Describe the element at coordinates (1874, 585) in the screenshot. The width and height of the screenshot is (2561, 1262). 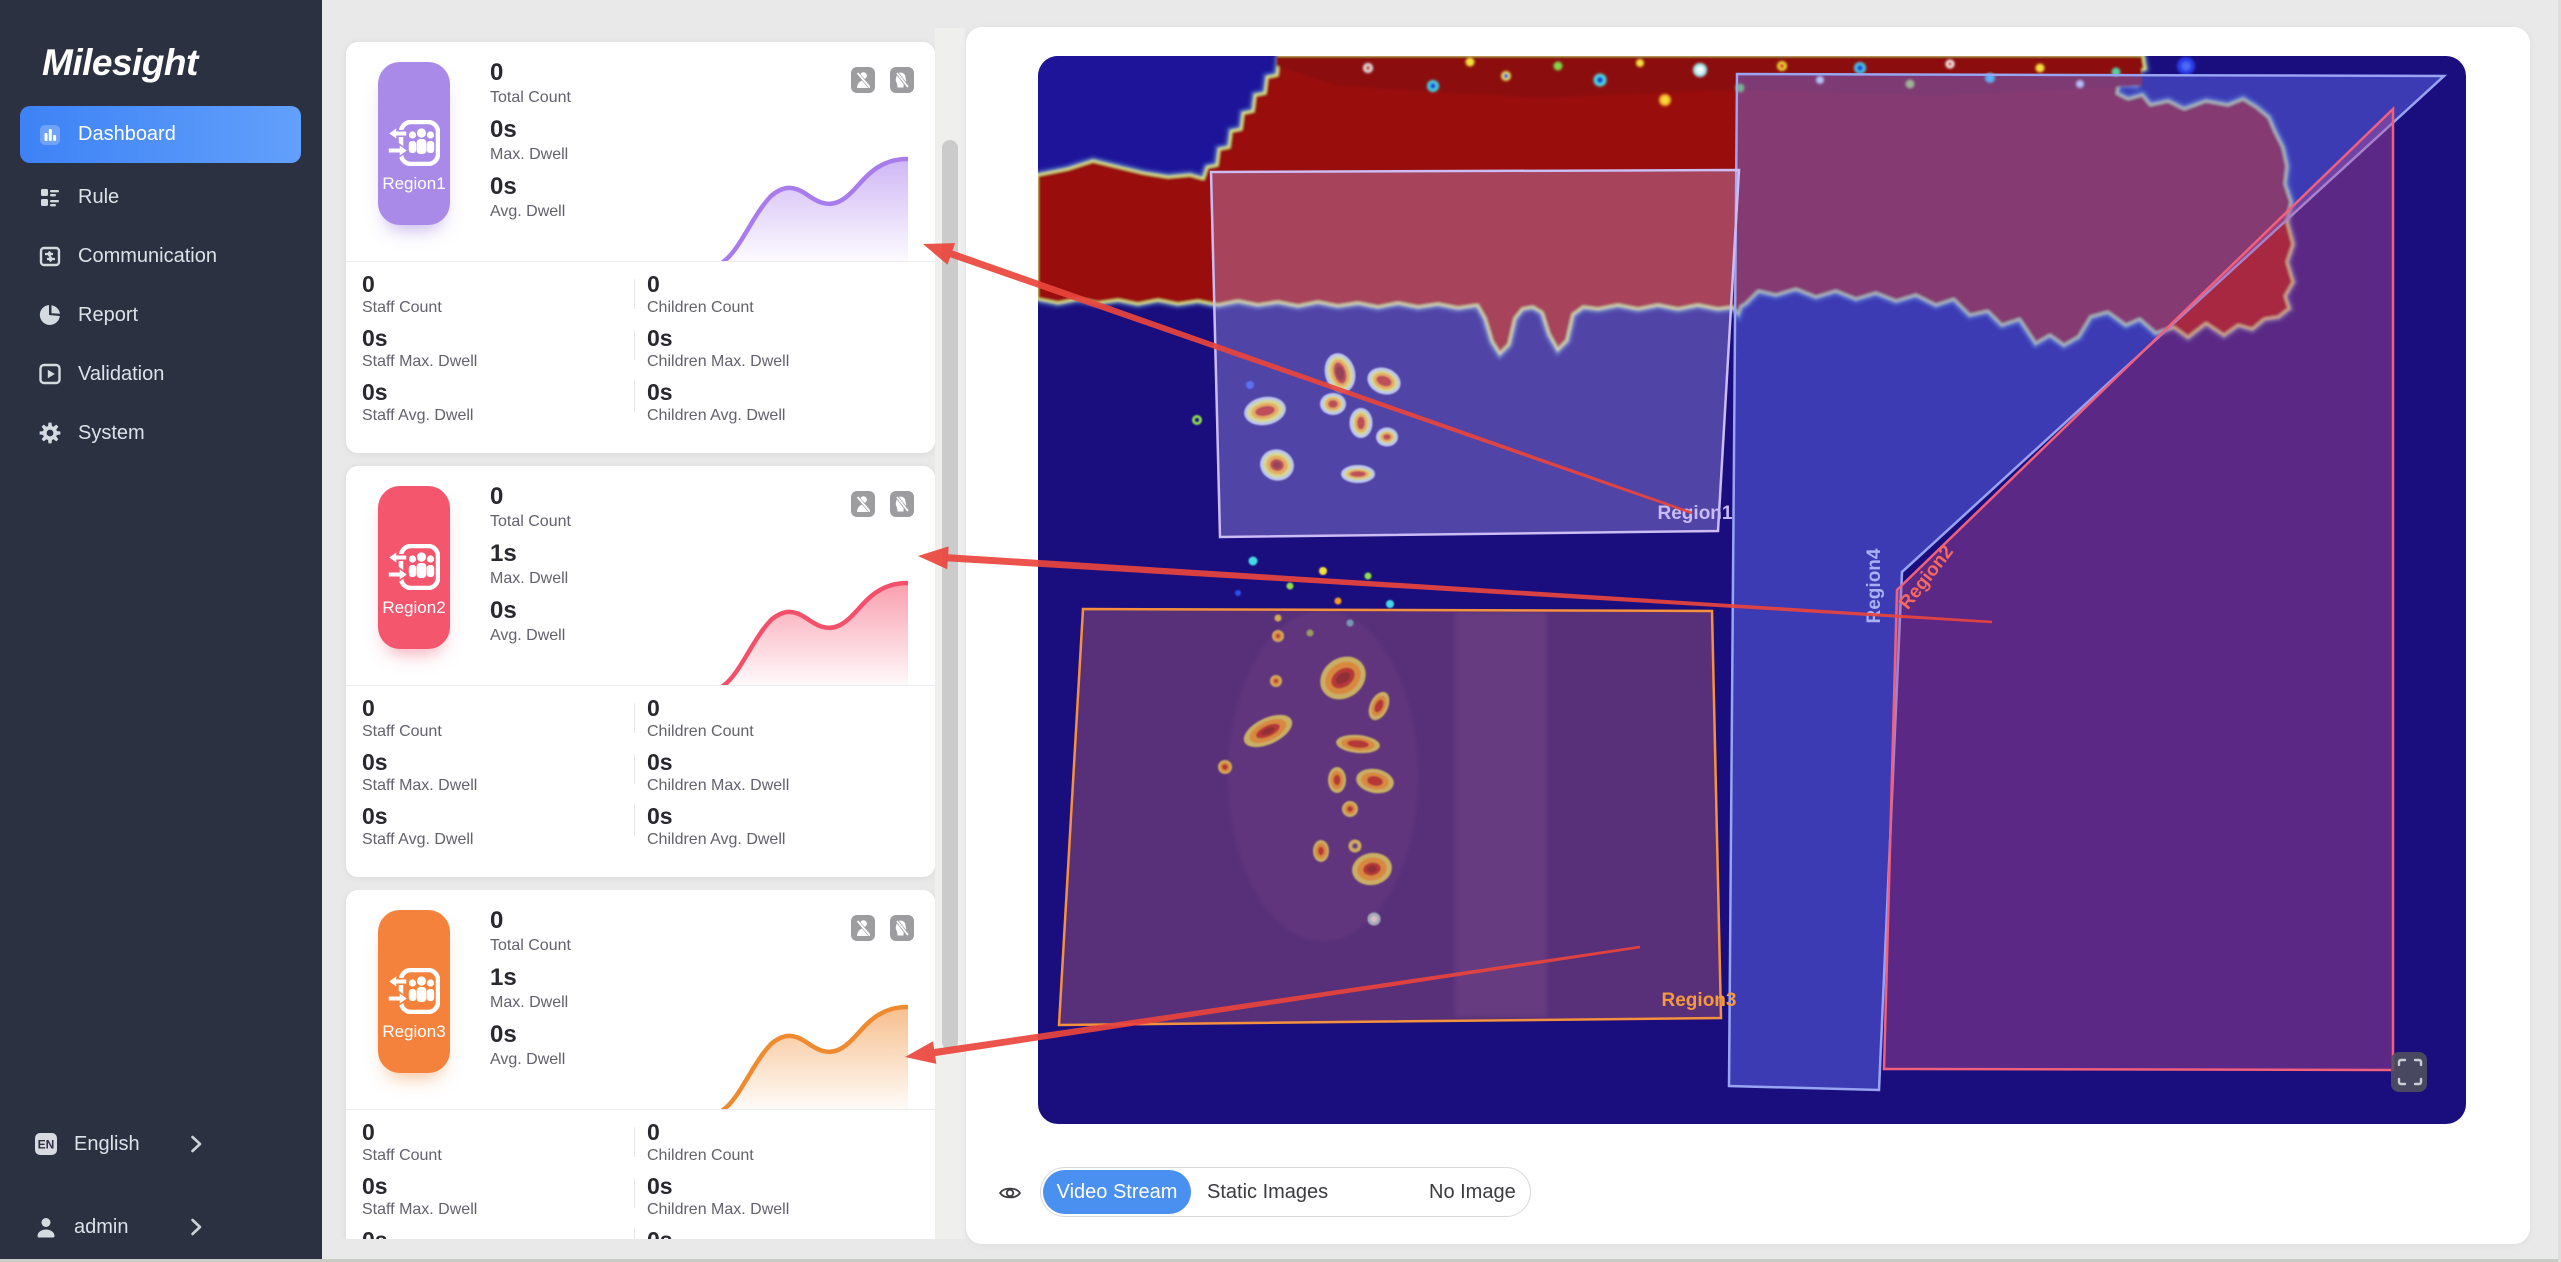
I see `svg-text: Region4` at that location.